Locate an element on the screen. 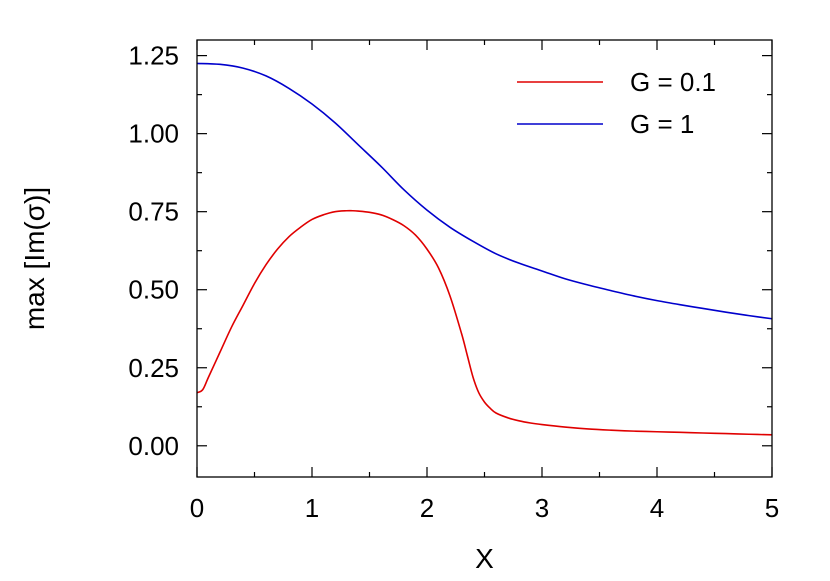 The width and height of the screenshot is (830, 581). y-tick-label: 0.75 is located at coordinates (153, 212).